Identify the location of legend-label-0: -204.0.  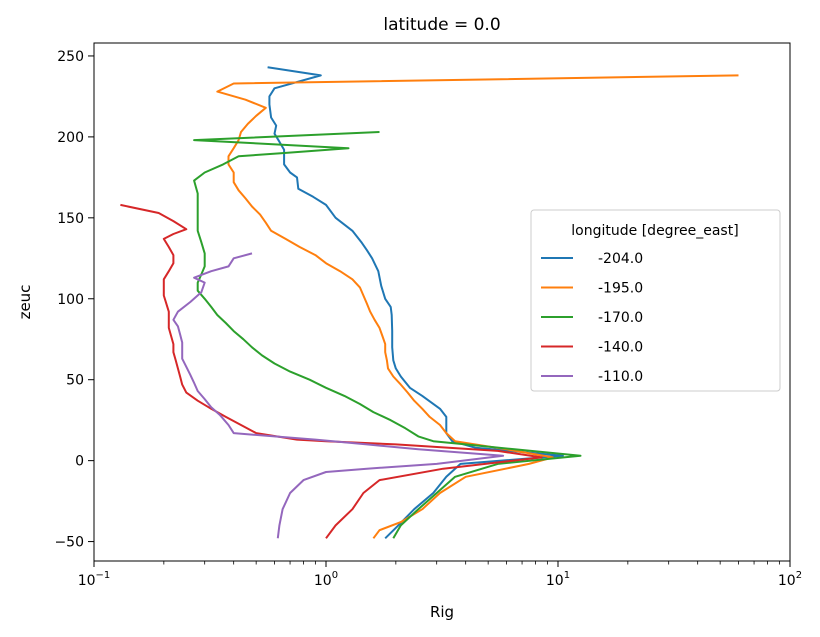
(620, 259).